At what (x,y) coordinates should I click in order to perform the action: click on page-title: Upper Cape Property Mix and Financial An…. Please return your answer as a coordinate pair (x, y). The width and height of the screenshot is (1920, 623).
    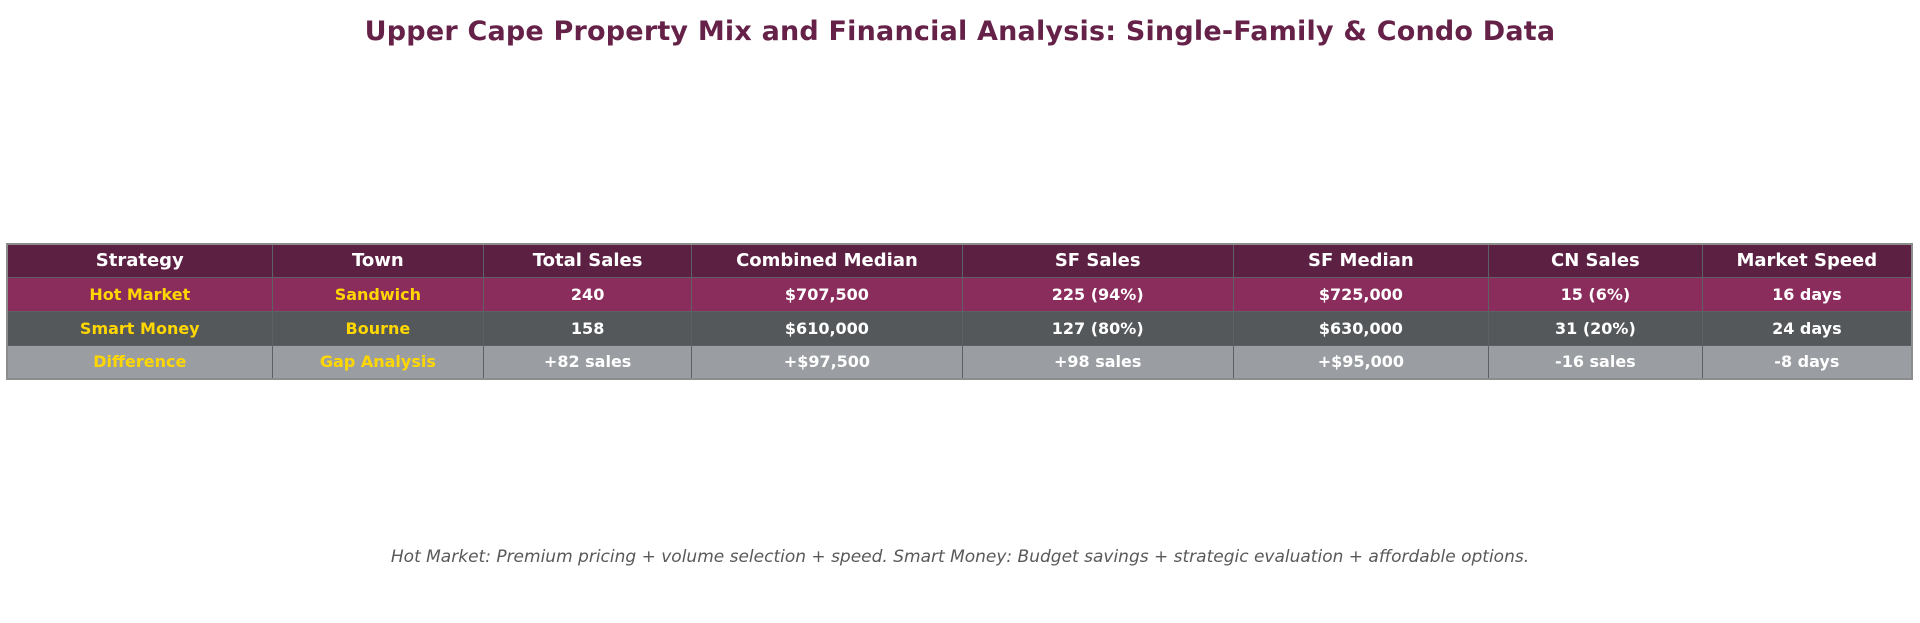
    Looking at the image, I should click on (960, 31).